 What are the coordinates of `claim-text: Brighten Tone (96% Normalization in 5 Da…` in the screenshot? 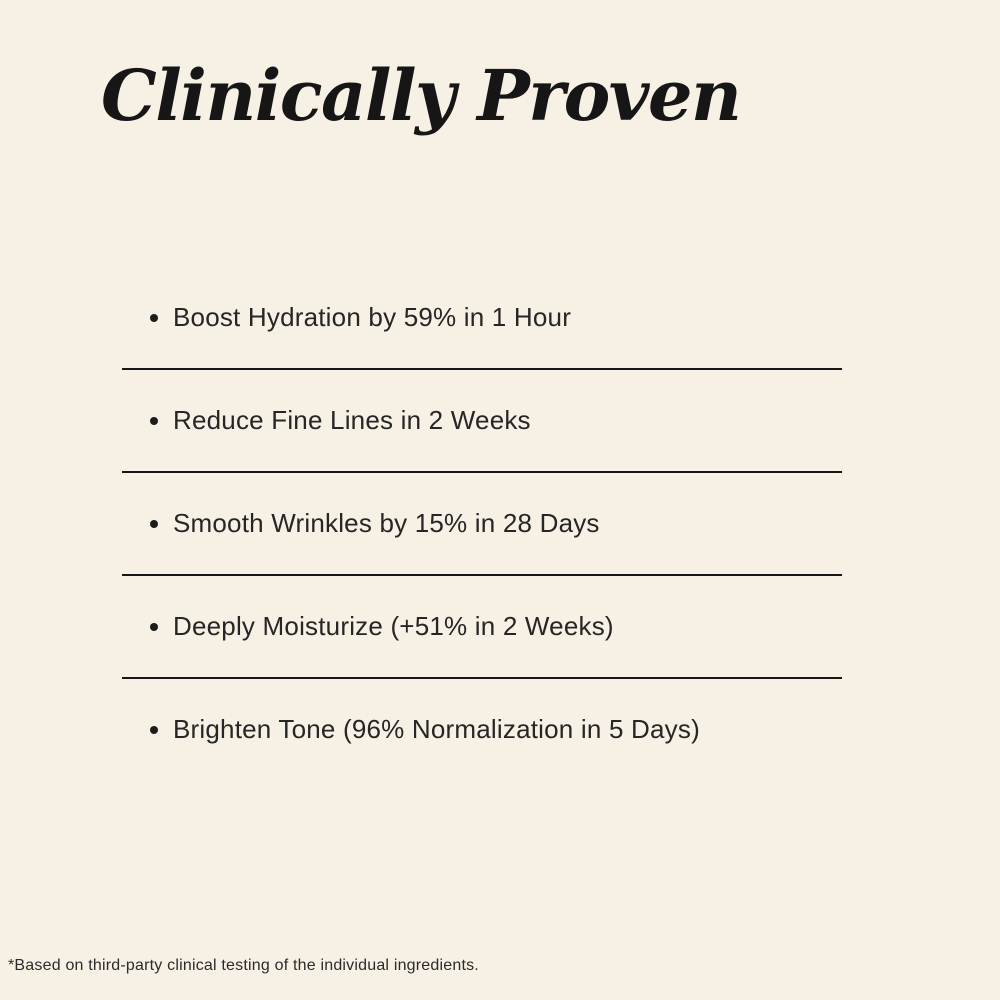 It's located at (436, 729).